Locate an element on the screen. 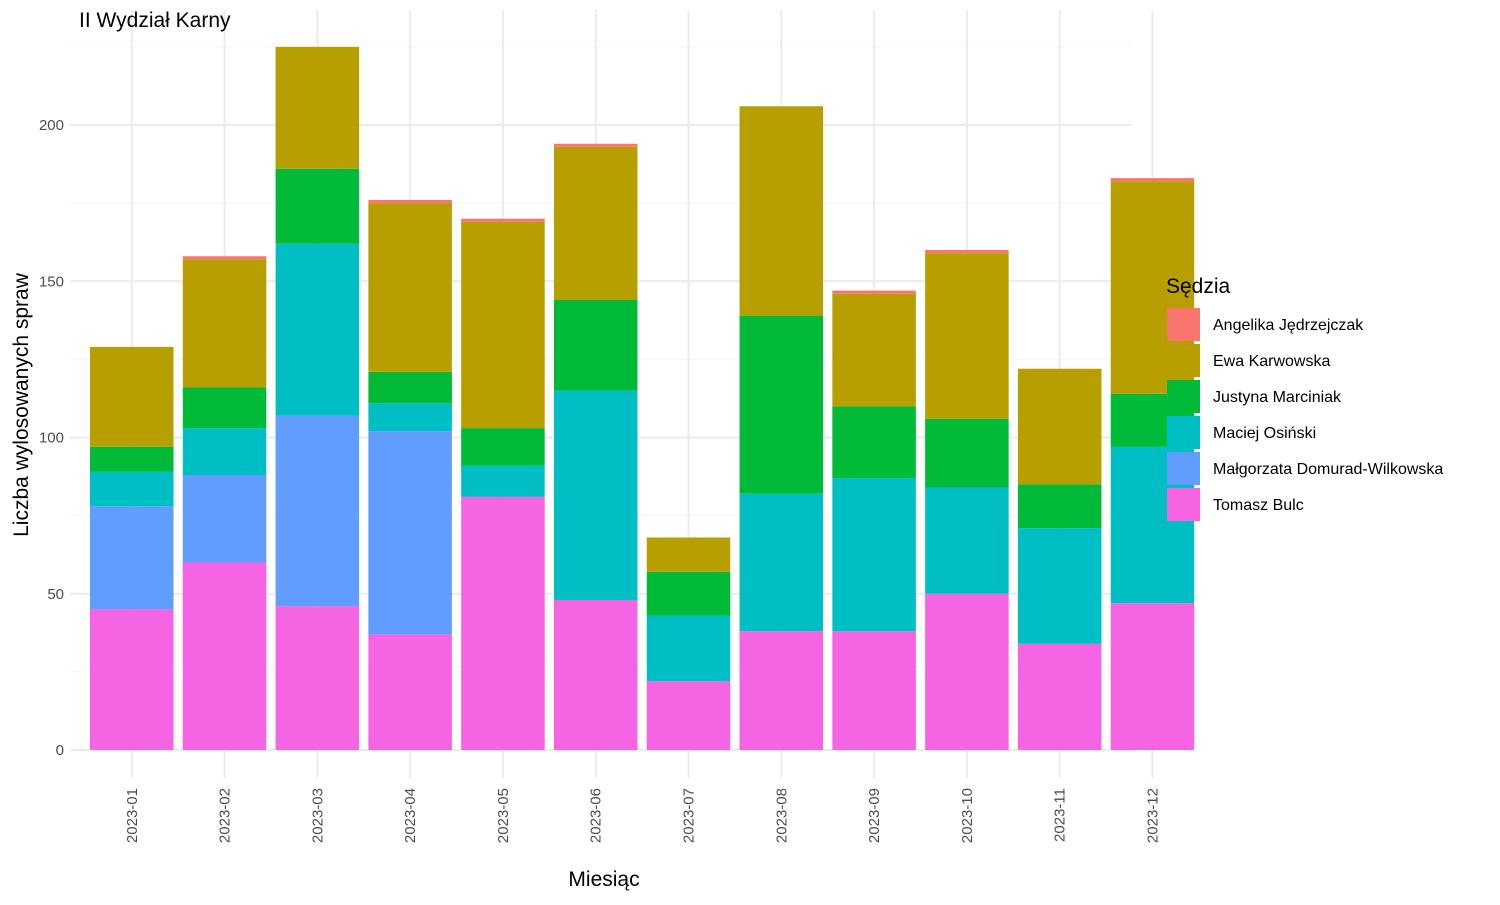 The width and height of the screenshot is (1500, 905). x-tick-label: 2023-12 is located at coordinates (1152, 815).